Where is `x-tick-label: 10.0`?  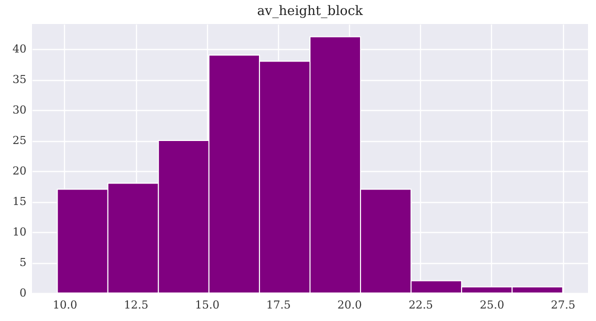
x-tick-label: 10.0 is located at coordinates (65, 305).